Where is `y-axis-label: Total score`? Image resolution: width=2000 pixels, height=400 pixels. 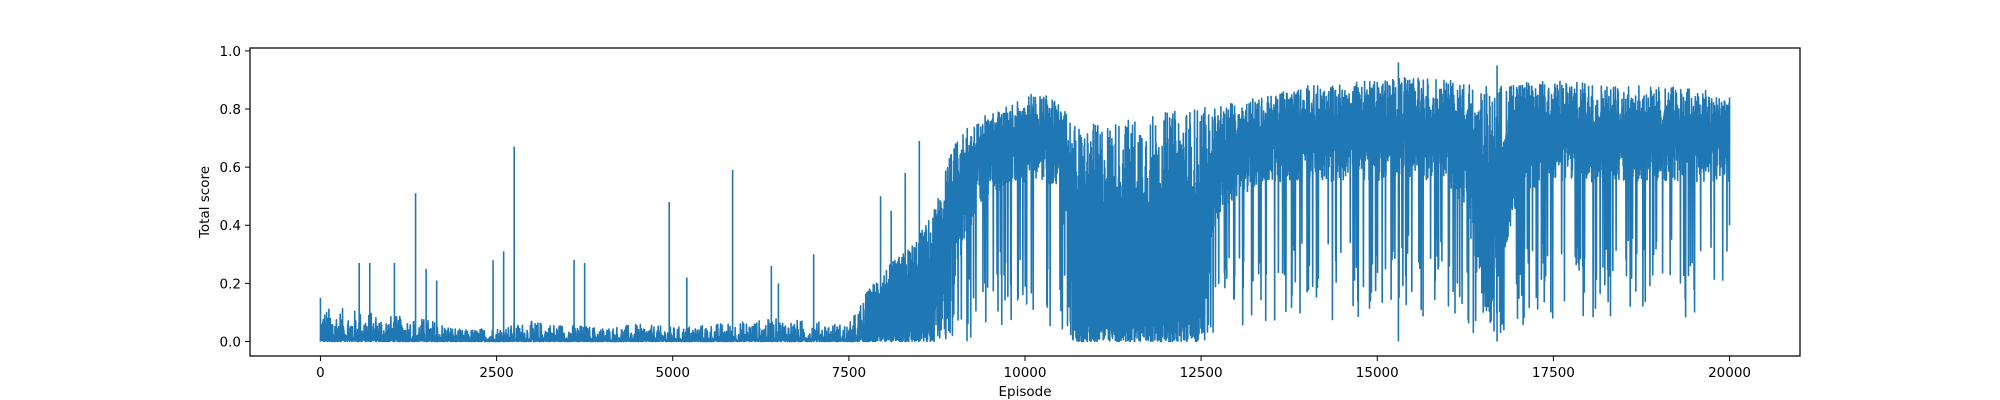
y-axis-label: Total score is located at coordinates (205, 202).